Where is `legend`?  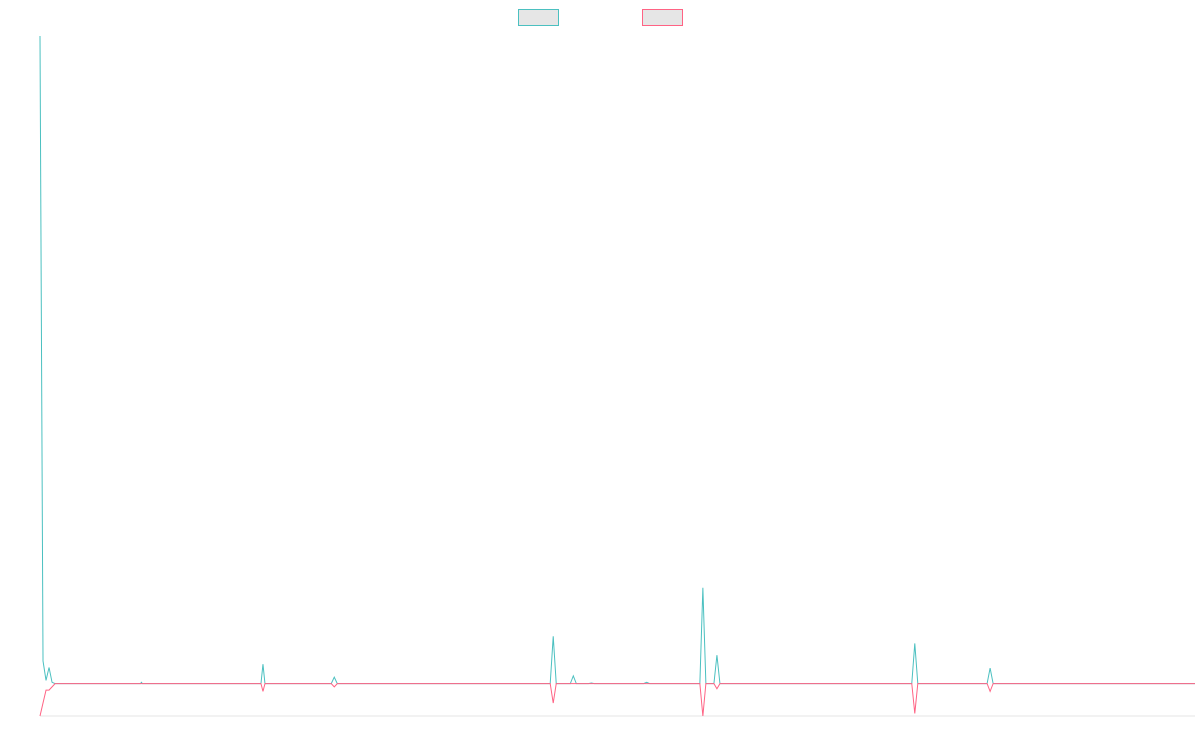
legend is located at coordinates (600, 17).